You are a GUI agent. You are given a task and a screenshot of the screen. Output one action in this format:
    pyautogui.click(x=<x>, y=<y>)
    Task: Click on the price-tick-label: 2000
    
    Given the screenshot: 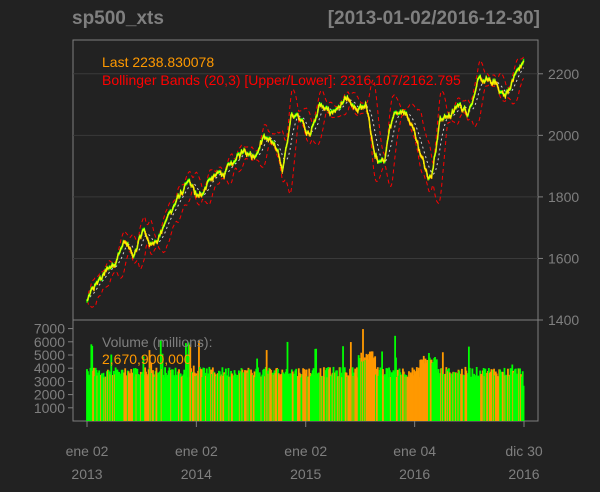 What is the action you would take?
    pyautogui.click(x=563, y=135)
    